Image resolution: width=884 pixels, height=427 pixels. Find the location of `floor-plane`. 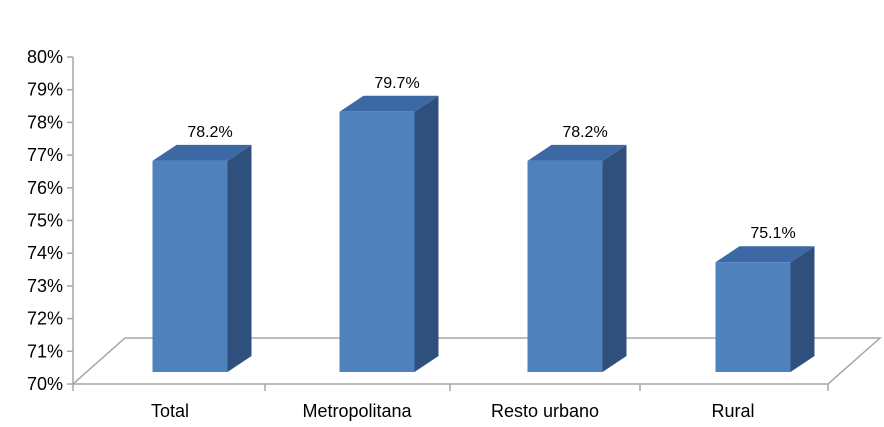

floor-plane is located at coordinates (476, 361).